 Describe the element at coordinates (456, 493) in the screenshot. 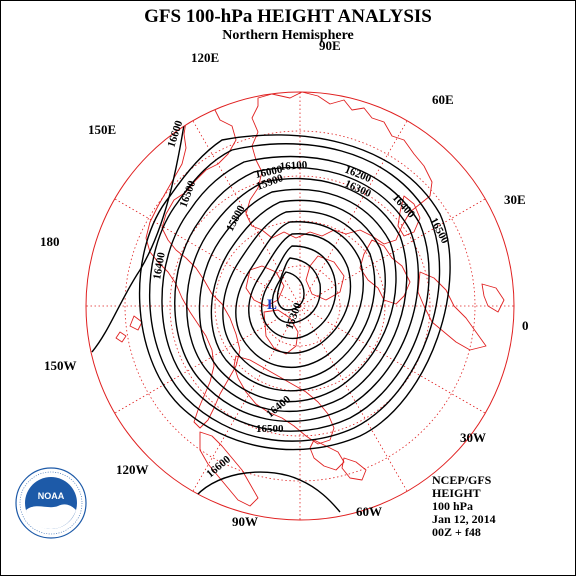

I see `info-line-field: HEIGHT` at that location.